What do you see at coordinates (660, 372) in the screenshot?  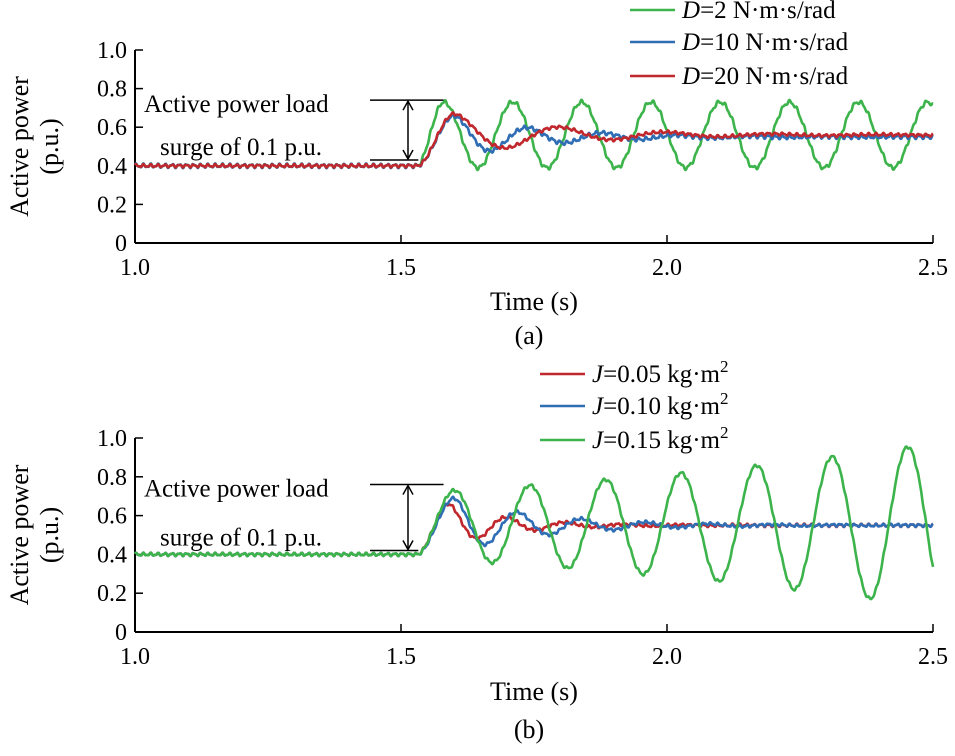 I see `legend-entry: J=0.05 kg·m2` at bounding box center [660, 372].